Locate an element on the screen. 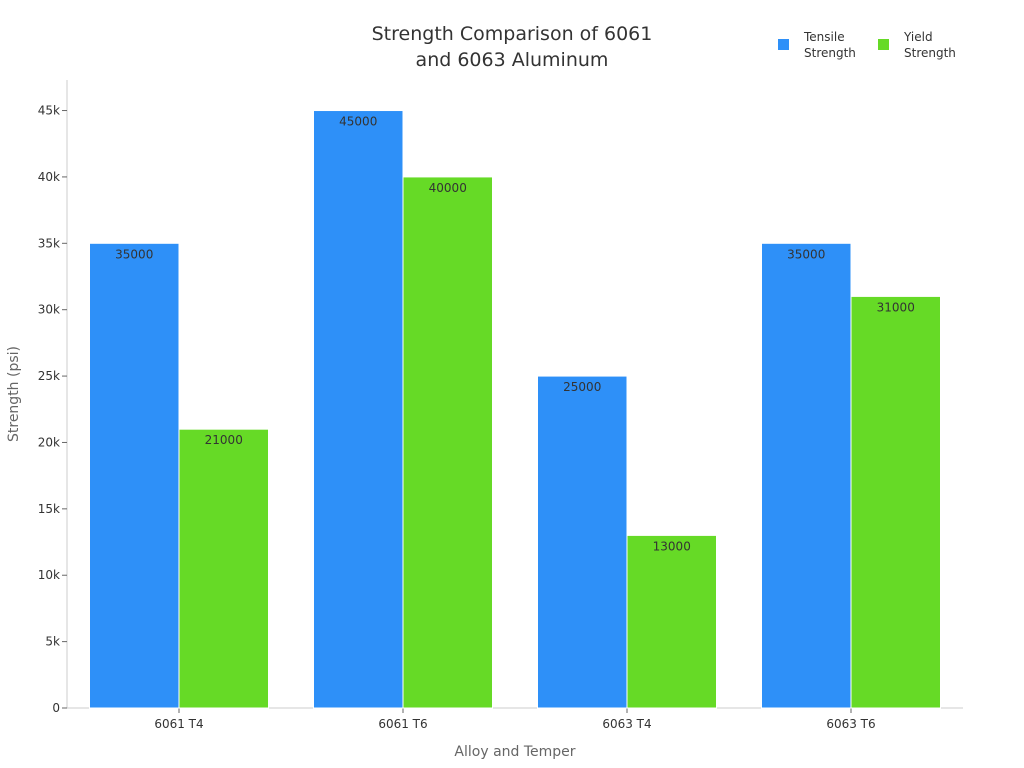 This screenshot has width=1024, height=768. y-tick-label: 25k is located at coordinates (49, 376).